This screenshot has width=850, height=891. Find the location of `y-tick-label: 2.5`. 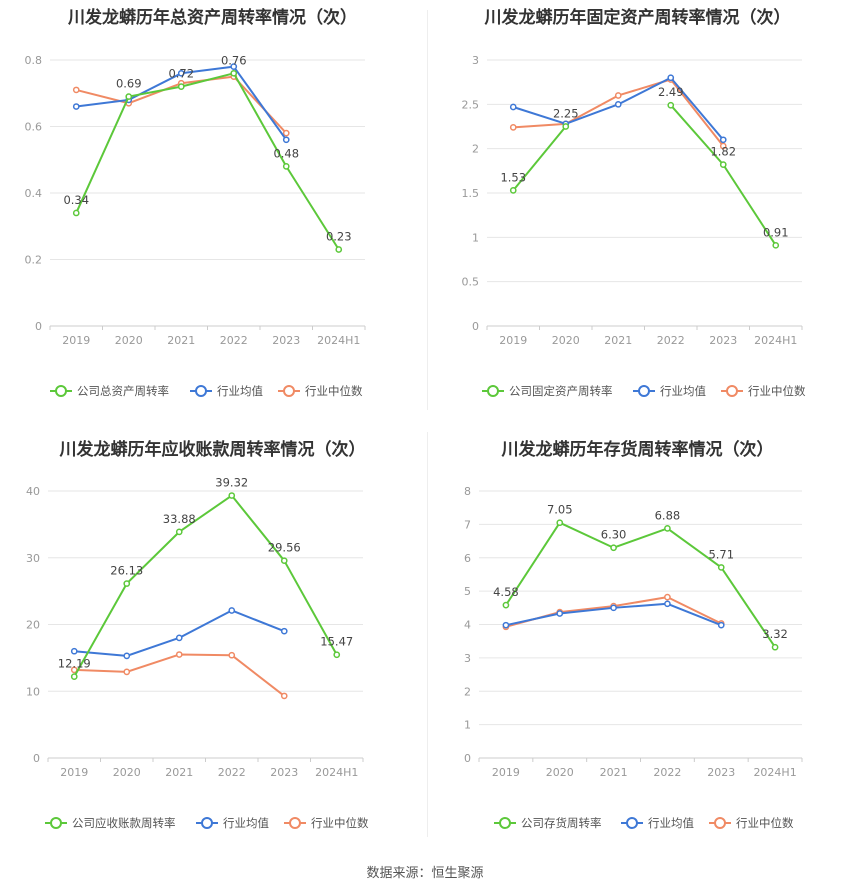

y-tick-label: 2.5 is located at coordinates (471, 104).